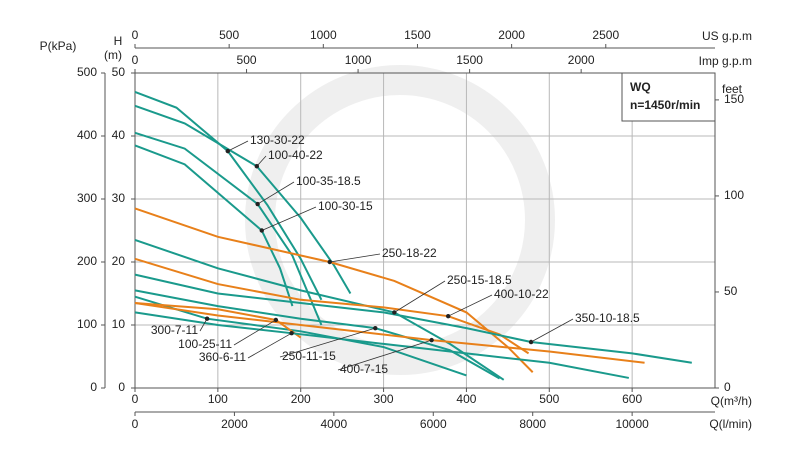  Describe the element at coordinates (205, 344) in the screenshot. I see `curve-label: 100-25-11` at that location.